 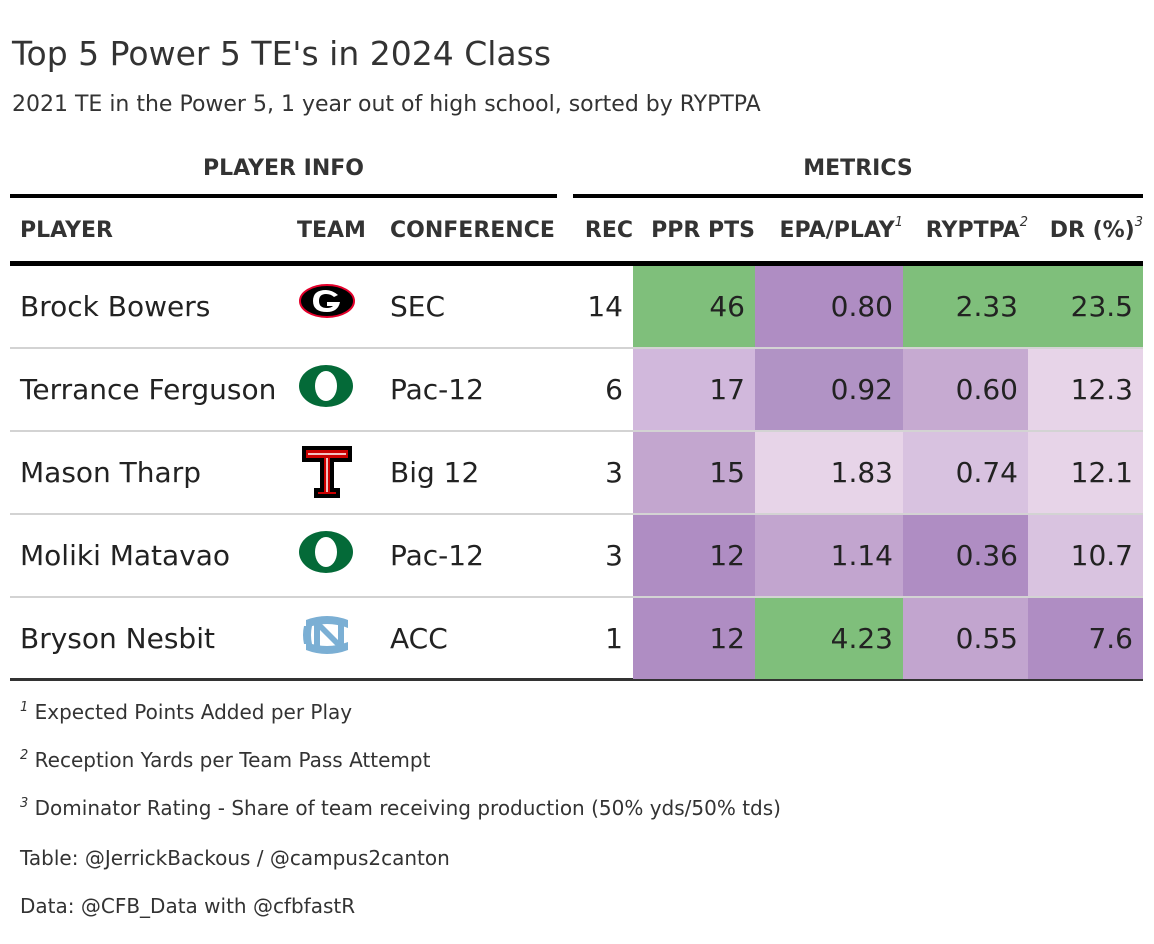 I want to click on dr-cell: 10.7, so click(x=1085, y=555).